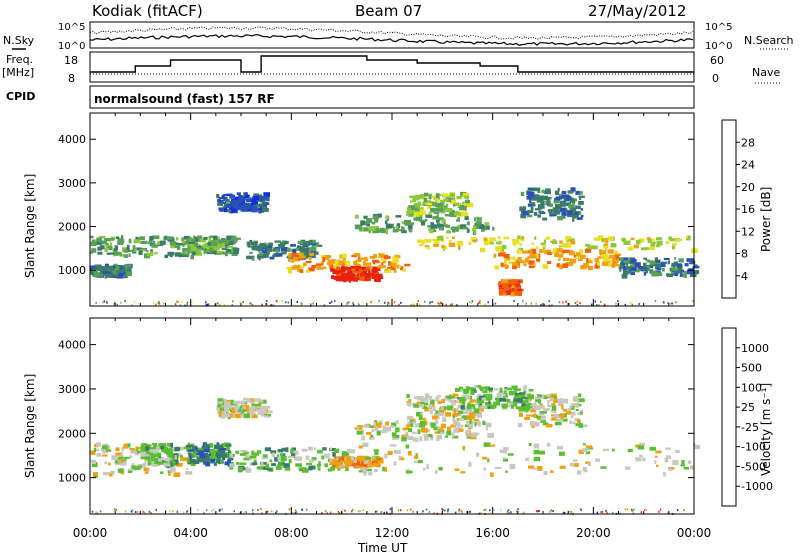 This screenshot has width=800, height=554. What do you see at coordinates (753, 466) in the screenshot?
I see `colorbar-tick-label: -500` at bounding box center [753, 466].